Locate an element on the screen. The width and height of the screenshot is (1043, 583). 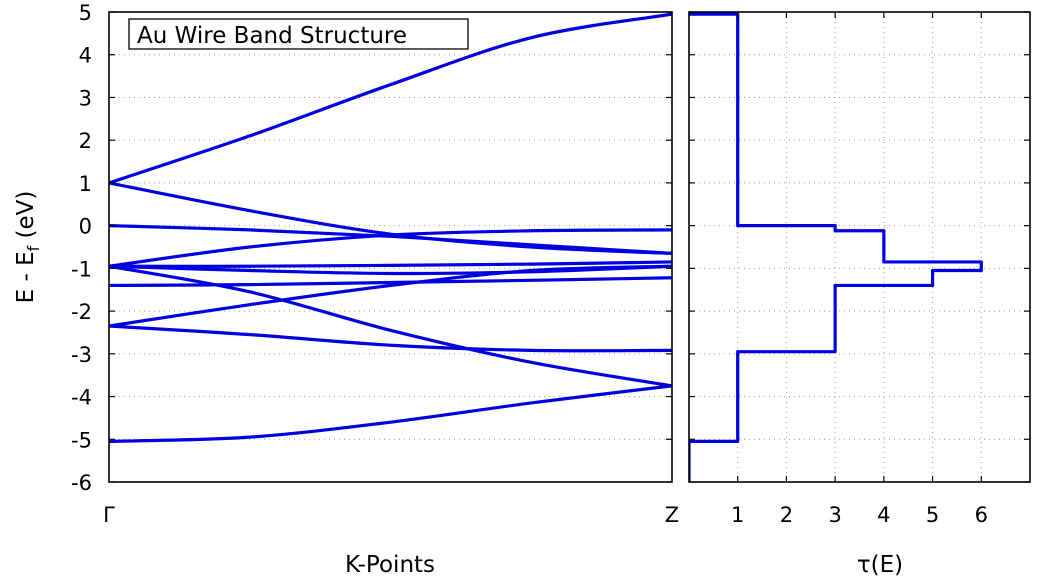
x-tick-label: 2 is located at coordinates (786, 515).